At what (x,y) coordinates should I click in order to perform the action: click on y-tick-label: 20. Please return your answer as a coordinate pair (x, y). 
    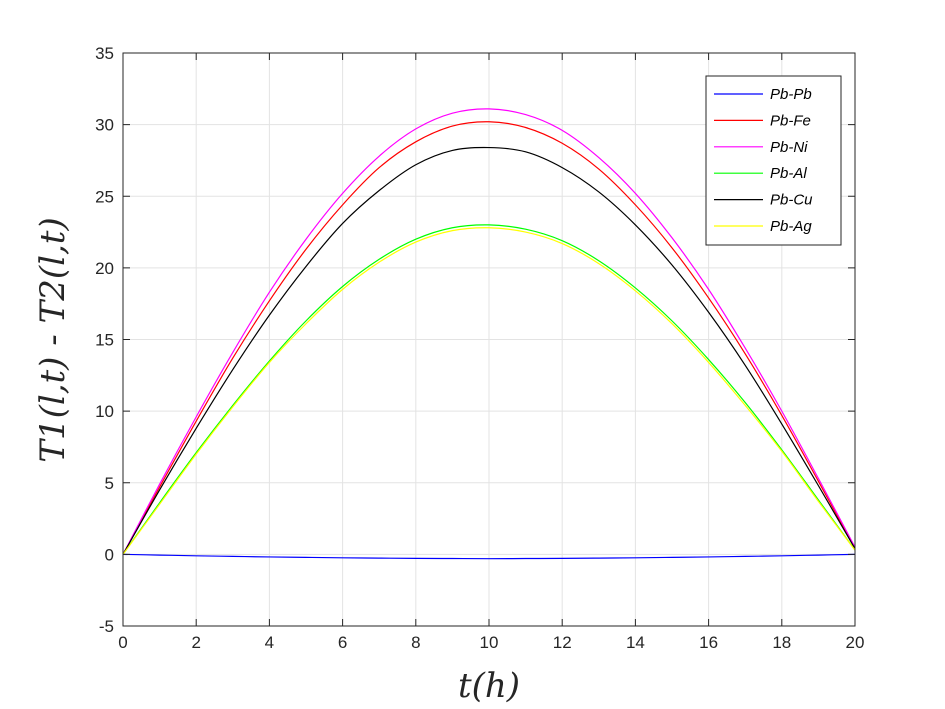
    Looking at the image, I should click on (104, 268).